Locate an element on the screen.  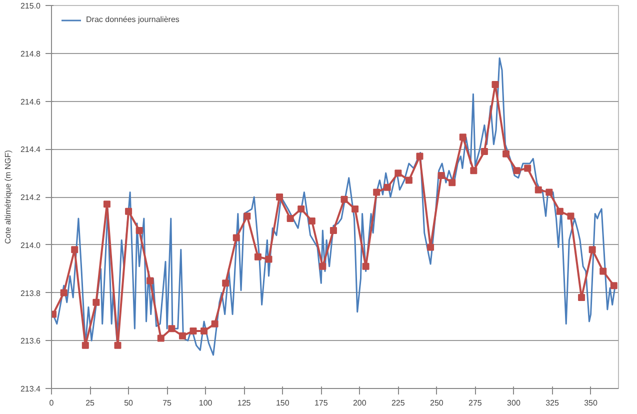
y-tick-label: 213.8 is located at coordinates (31, 293).